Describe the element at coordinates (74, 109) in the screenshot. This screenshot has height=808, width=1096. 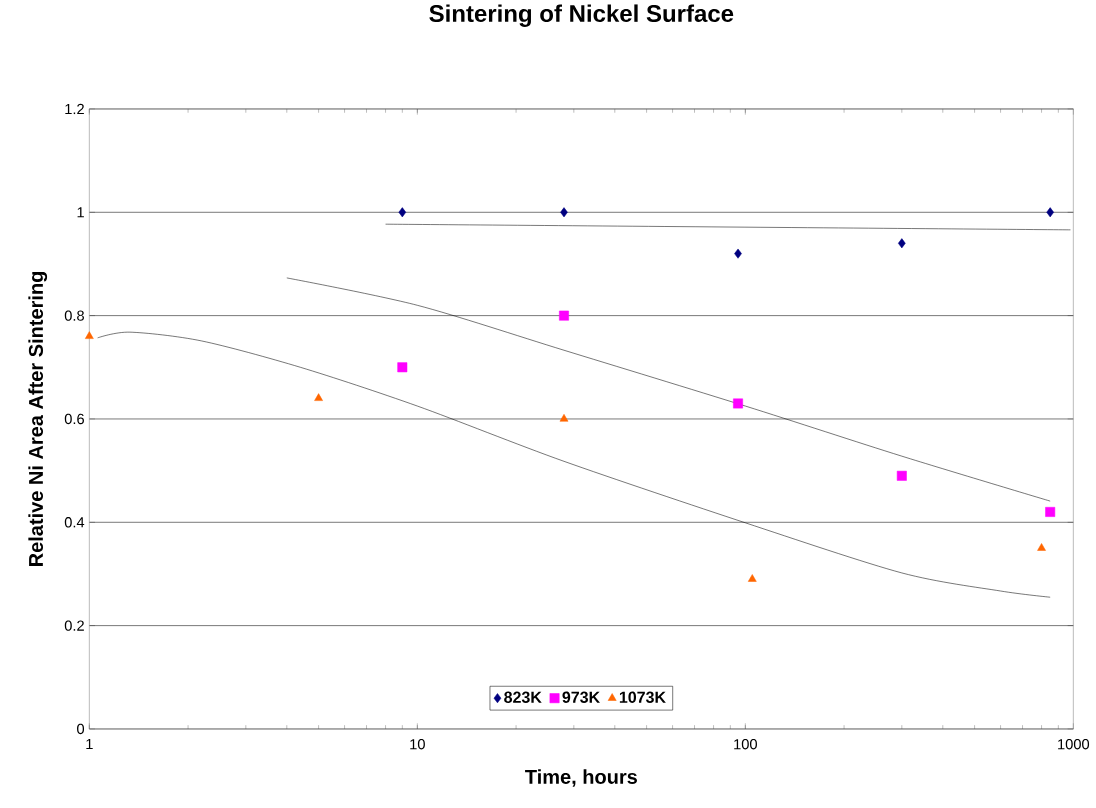
I see `y-tick-label: 1.2` at that location.